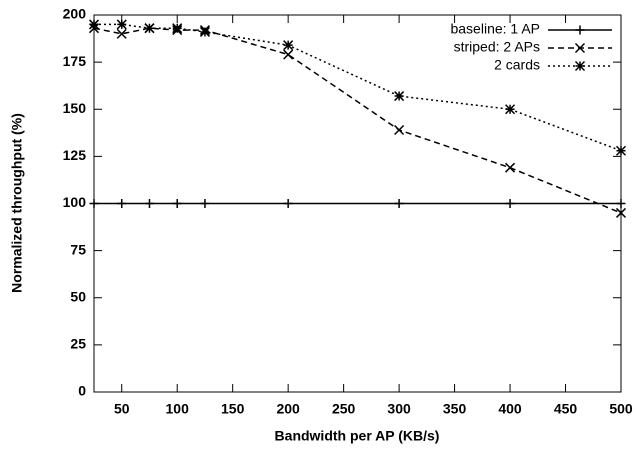 The image size is (639, 456). I want to click on y-tick-label: 150, so click(75, 108).